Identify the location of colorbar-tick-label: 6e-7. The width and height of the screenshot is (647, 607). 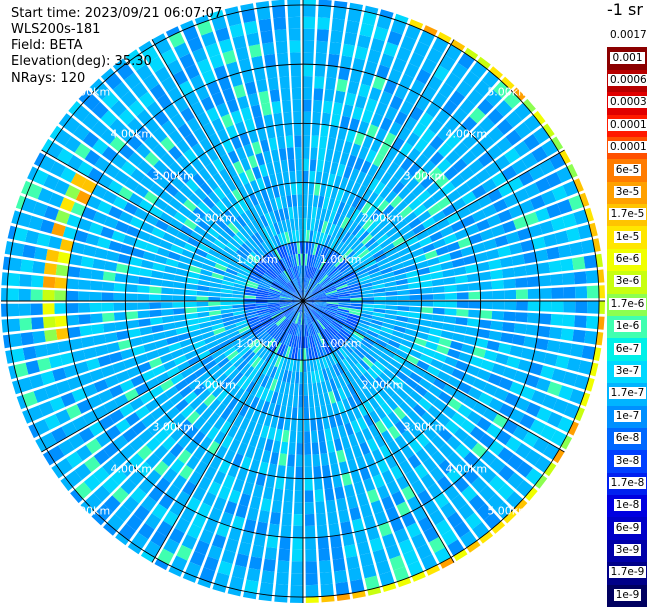
(627, 348).